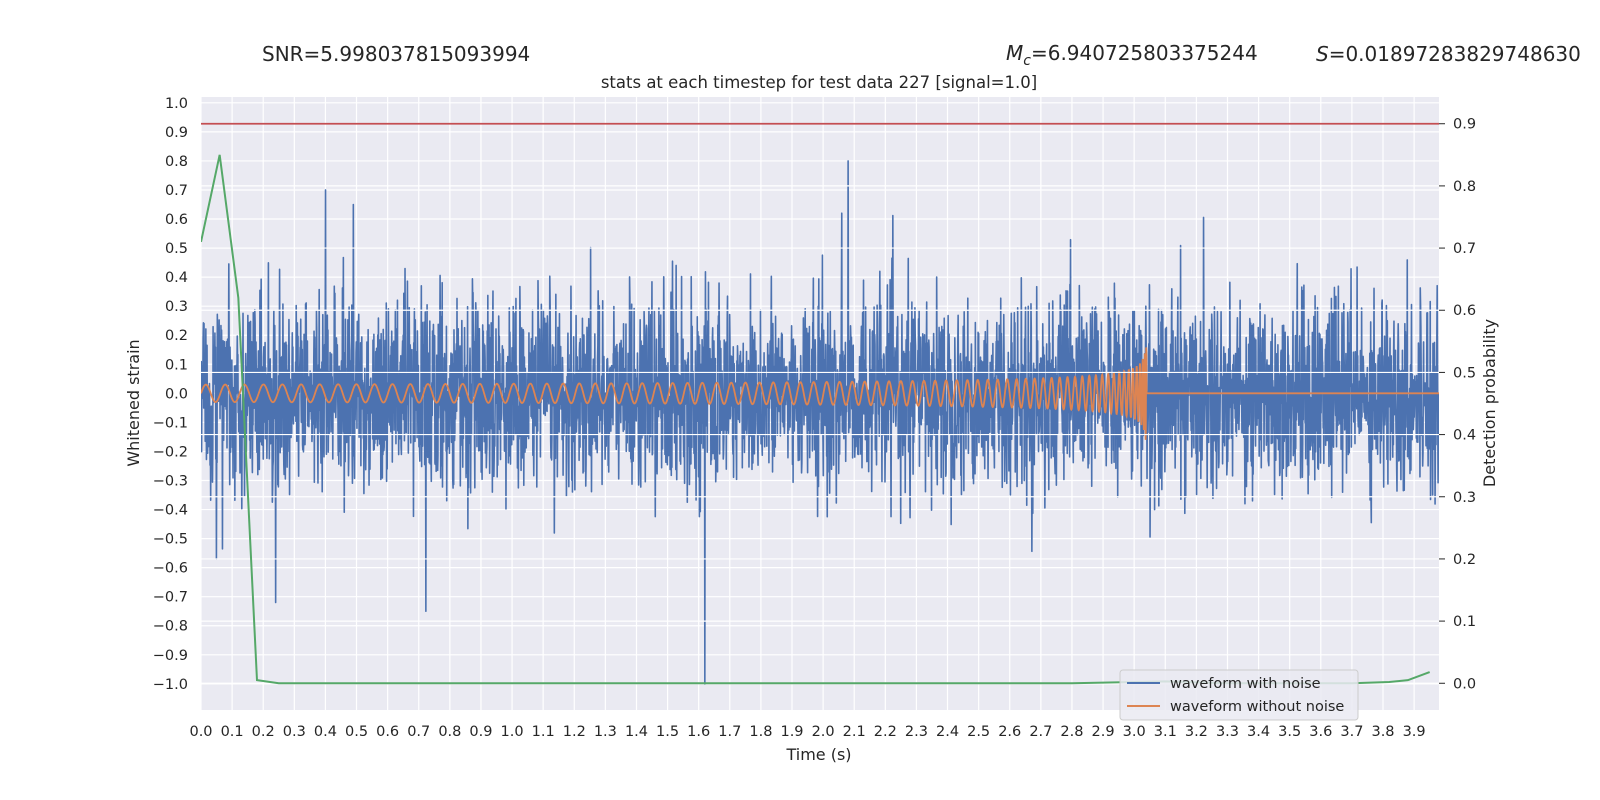 This screenshot has width=1600, height=800. I want to click on x-tick-label: 3.2, so click(1196, 732).